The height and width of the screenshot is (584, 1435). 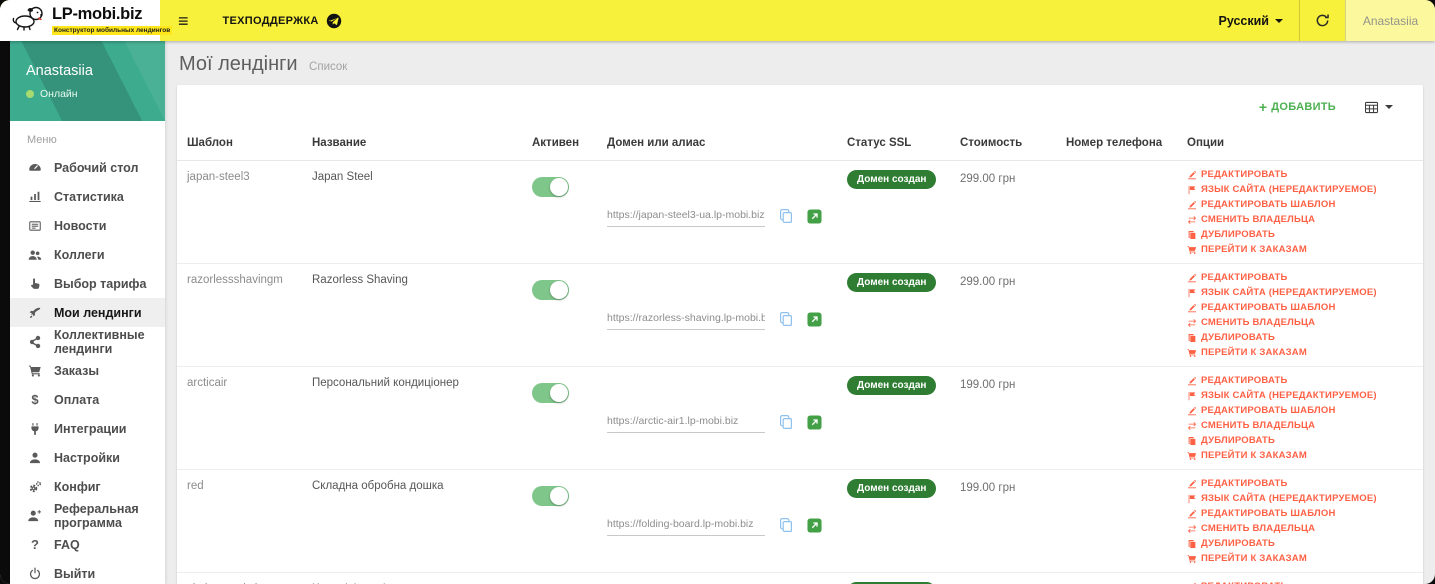 What do you see at coordinates (67, 544) in the screenshot?
I see `sidebar-item-label: FAQ` at bounding box center [67, 544].